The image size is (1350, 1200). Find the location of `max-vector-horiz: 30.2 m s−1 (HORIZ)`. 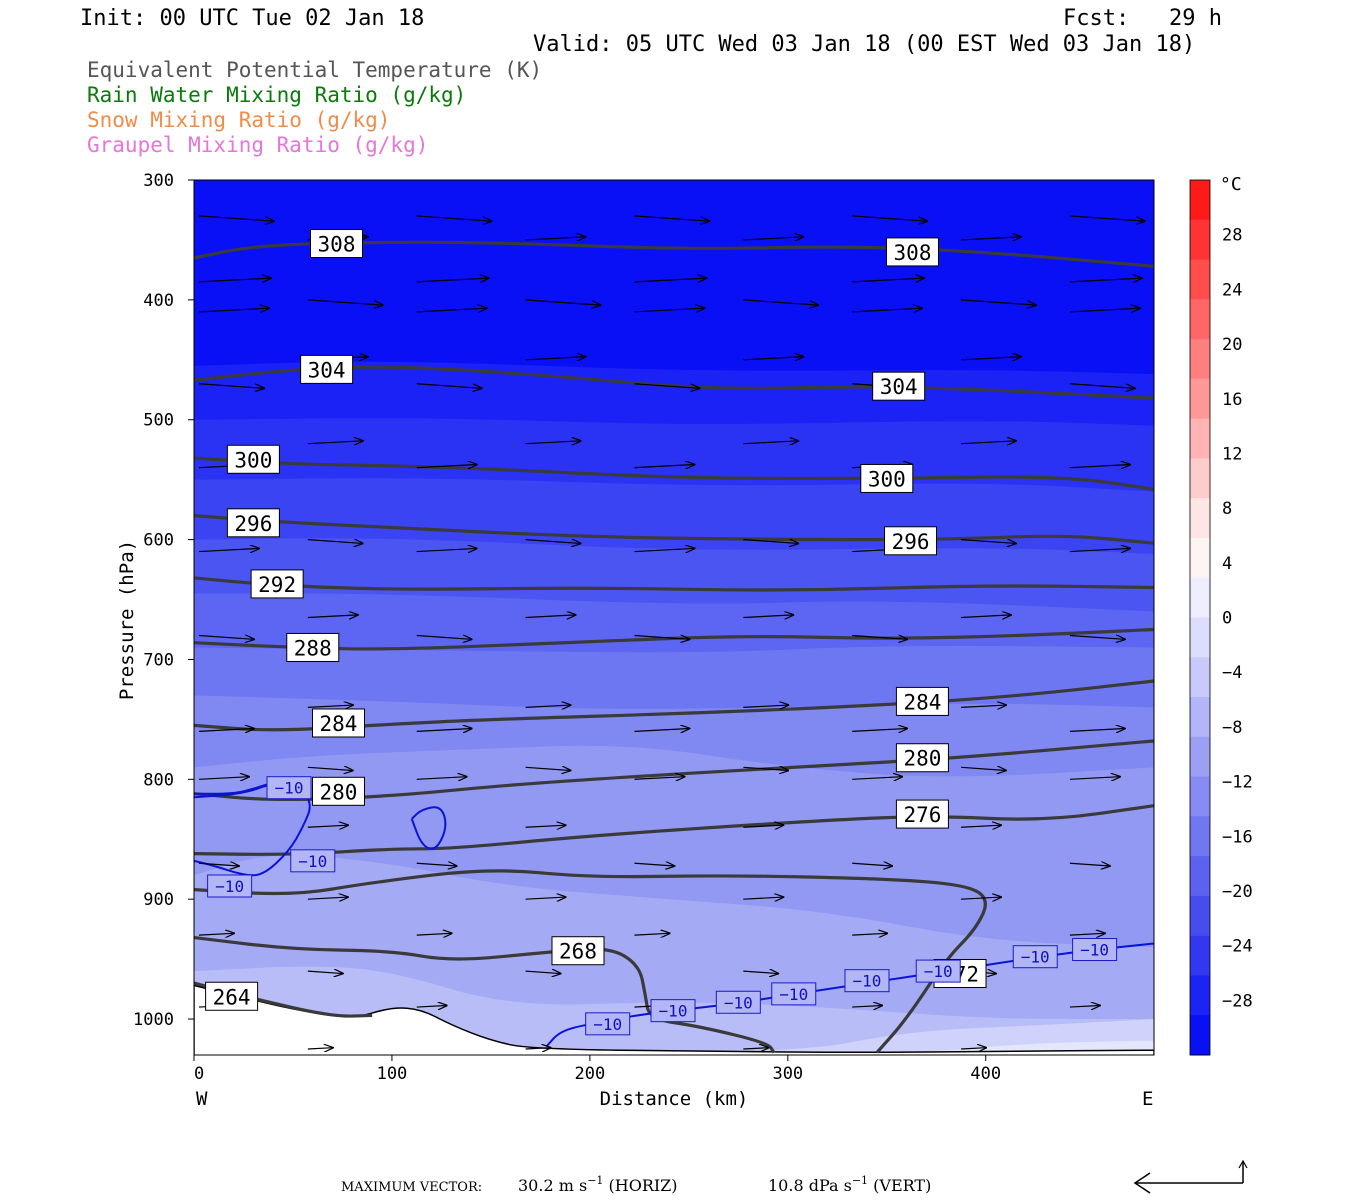

max-vector-horiz: 30.2 m s−1 (HORIZ) is located at coordinates (598, 1184).